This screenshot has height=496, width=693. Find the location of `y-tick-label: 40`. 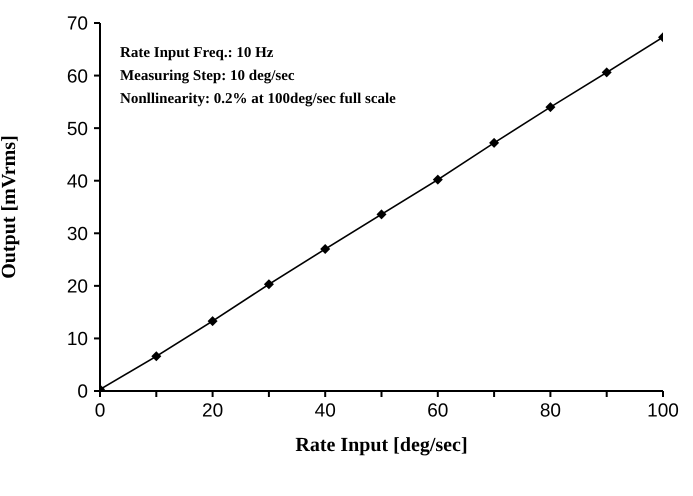

y-tick-label: 40 is located at coordinates (77, 181).